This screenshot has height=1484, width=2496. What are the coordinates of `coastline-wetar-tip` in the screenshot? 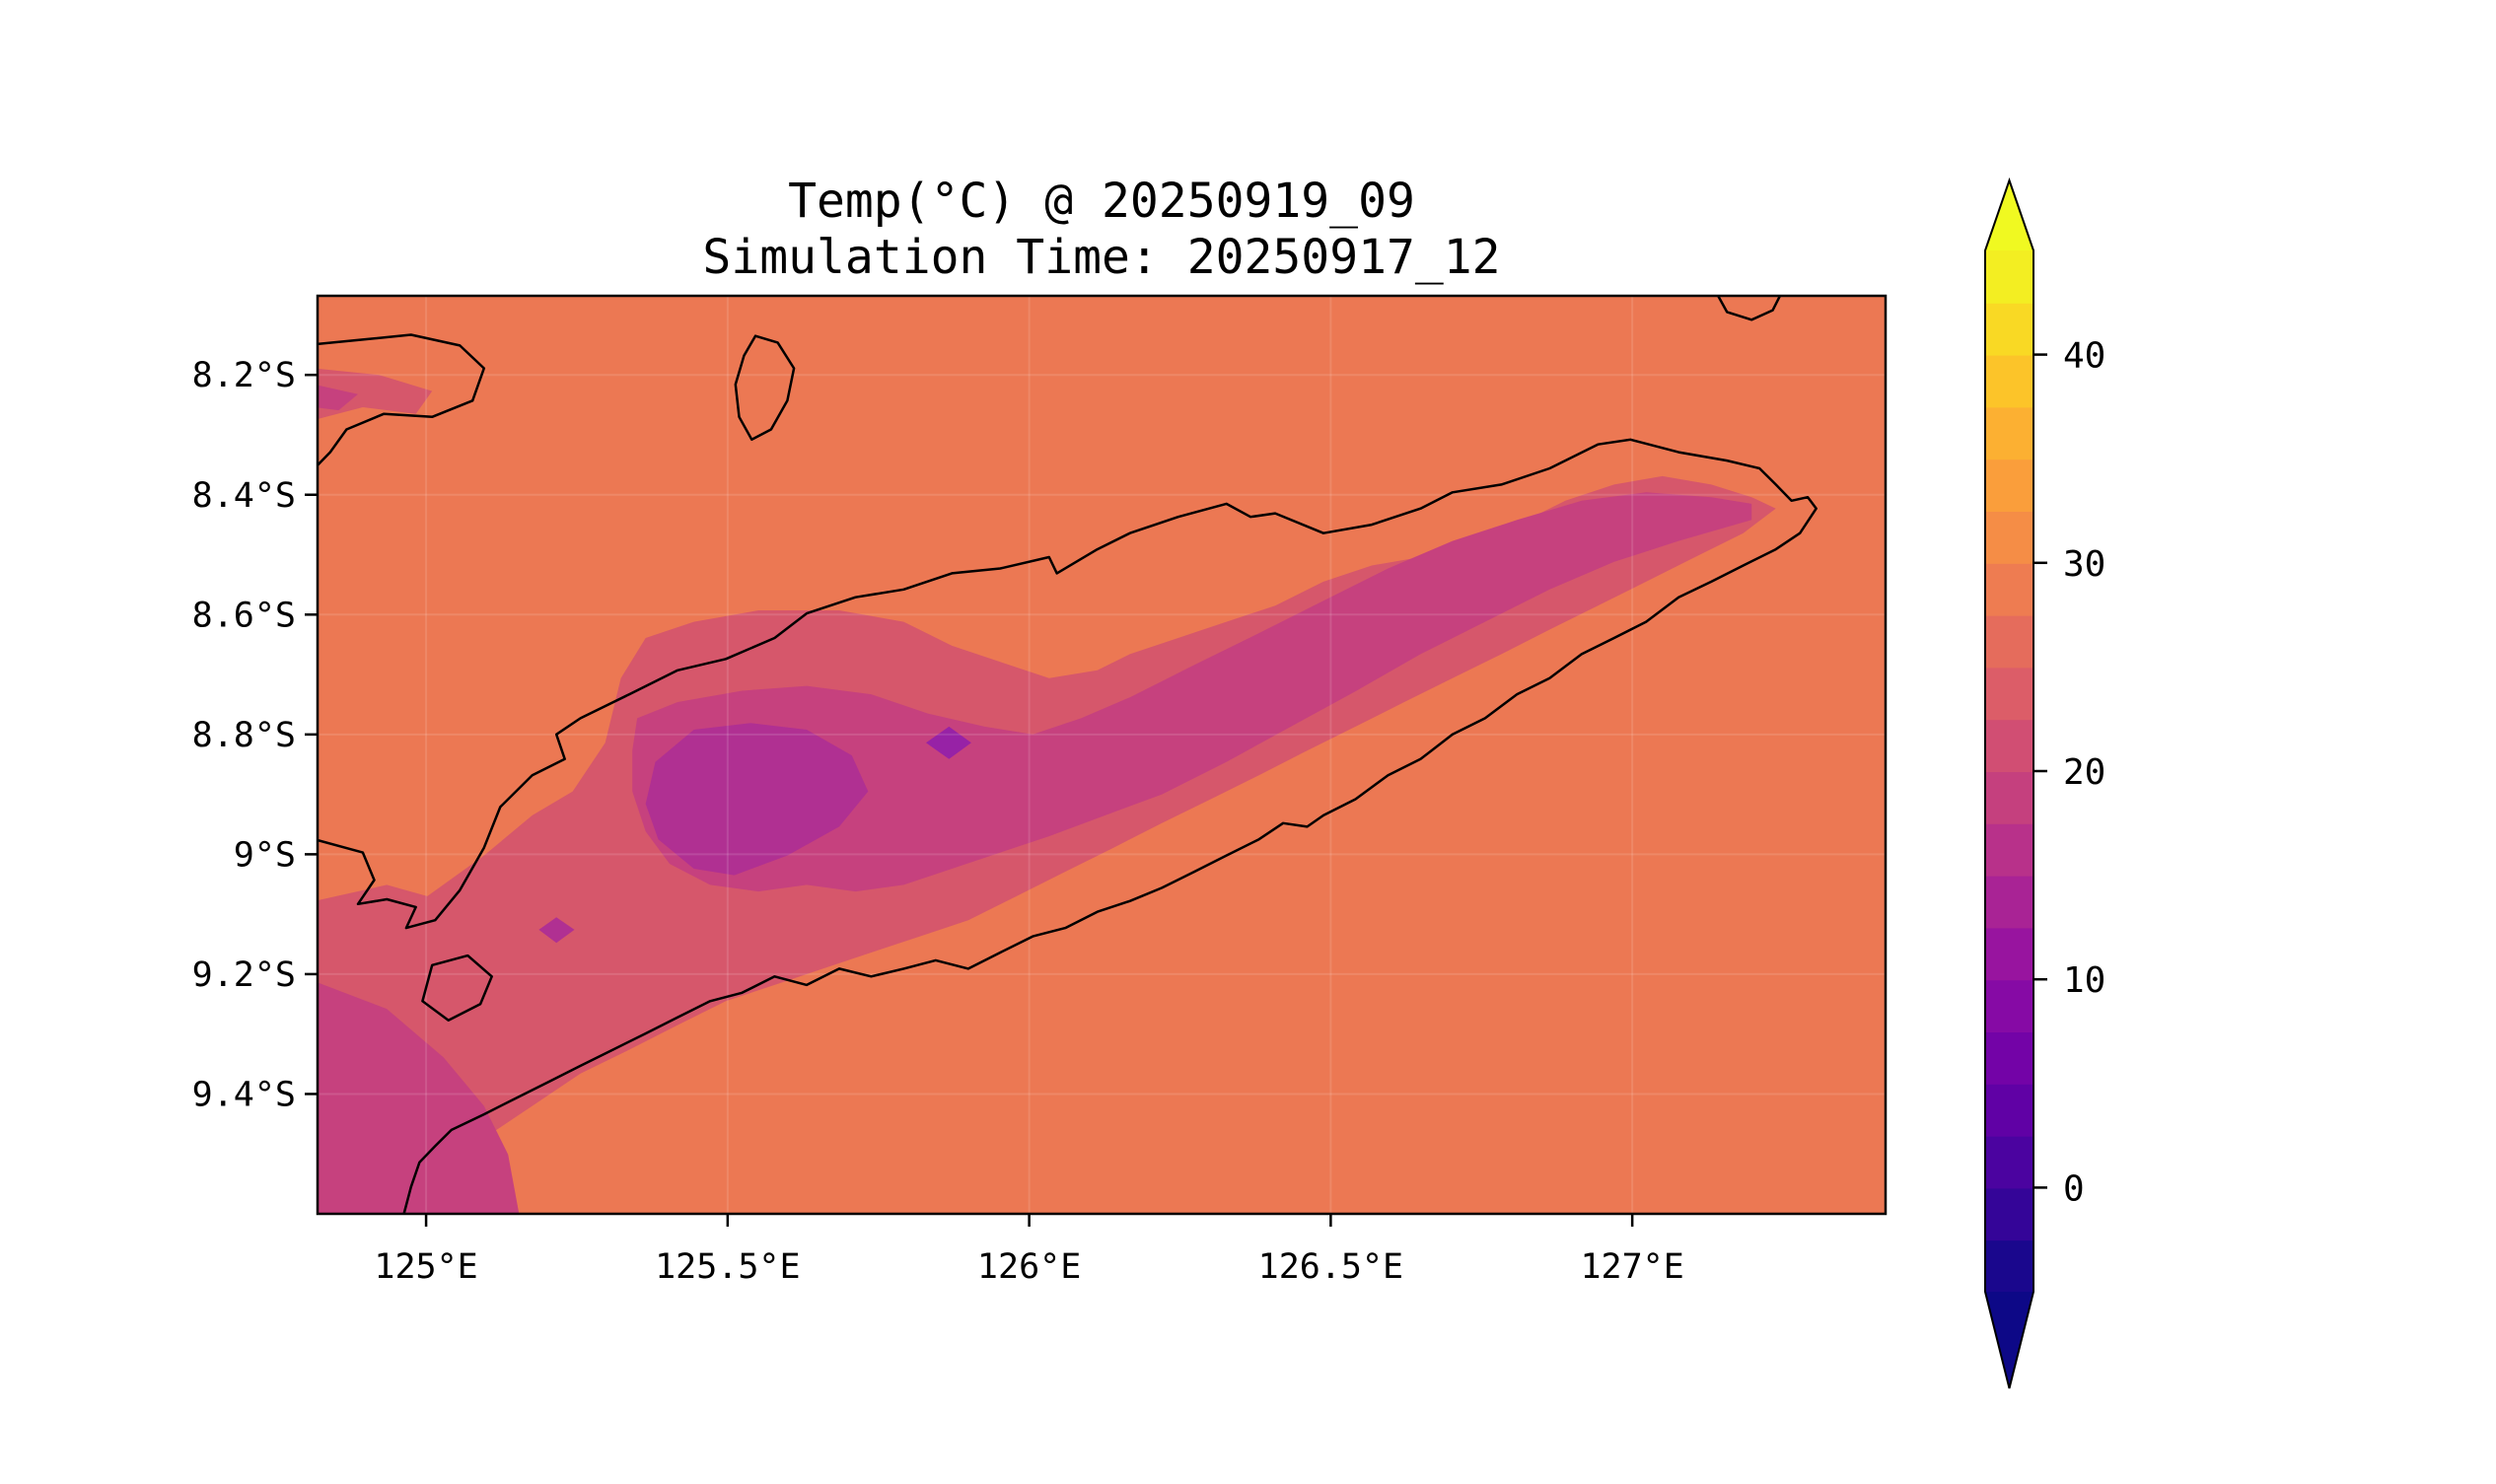 It's located at (1749, 308).